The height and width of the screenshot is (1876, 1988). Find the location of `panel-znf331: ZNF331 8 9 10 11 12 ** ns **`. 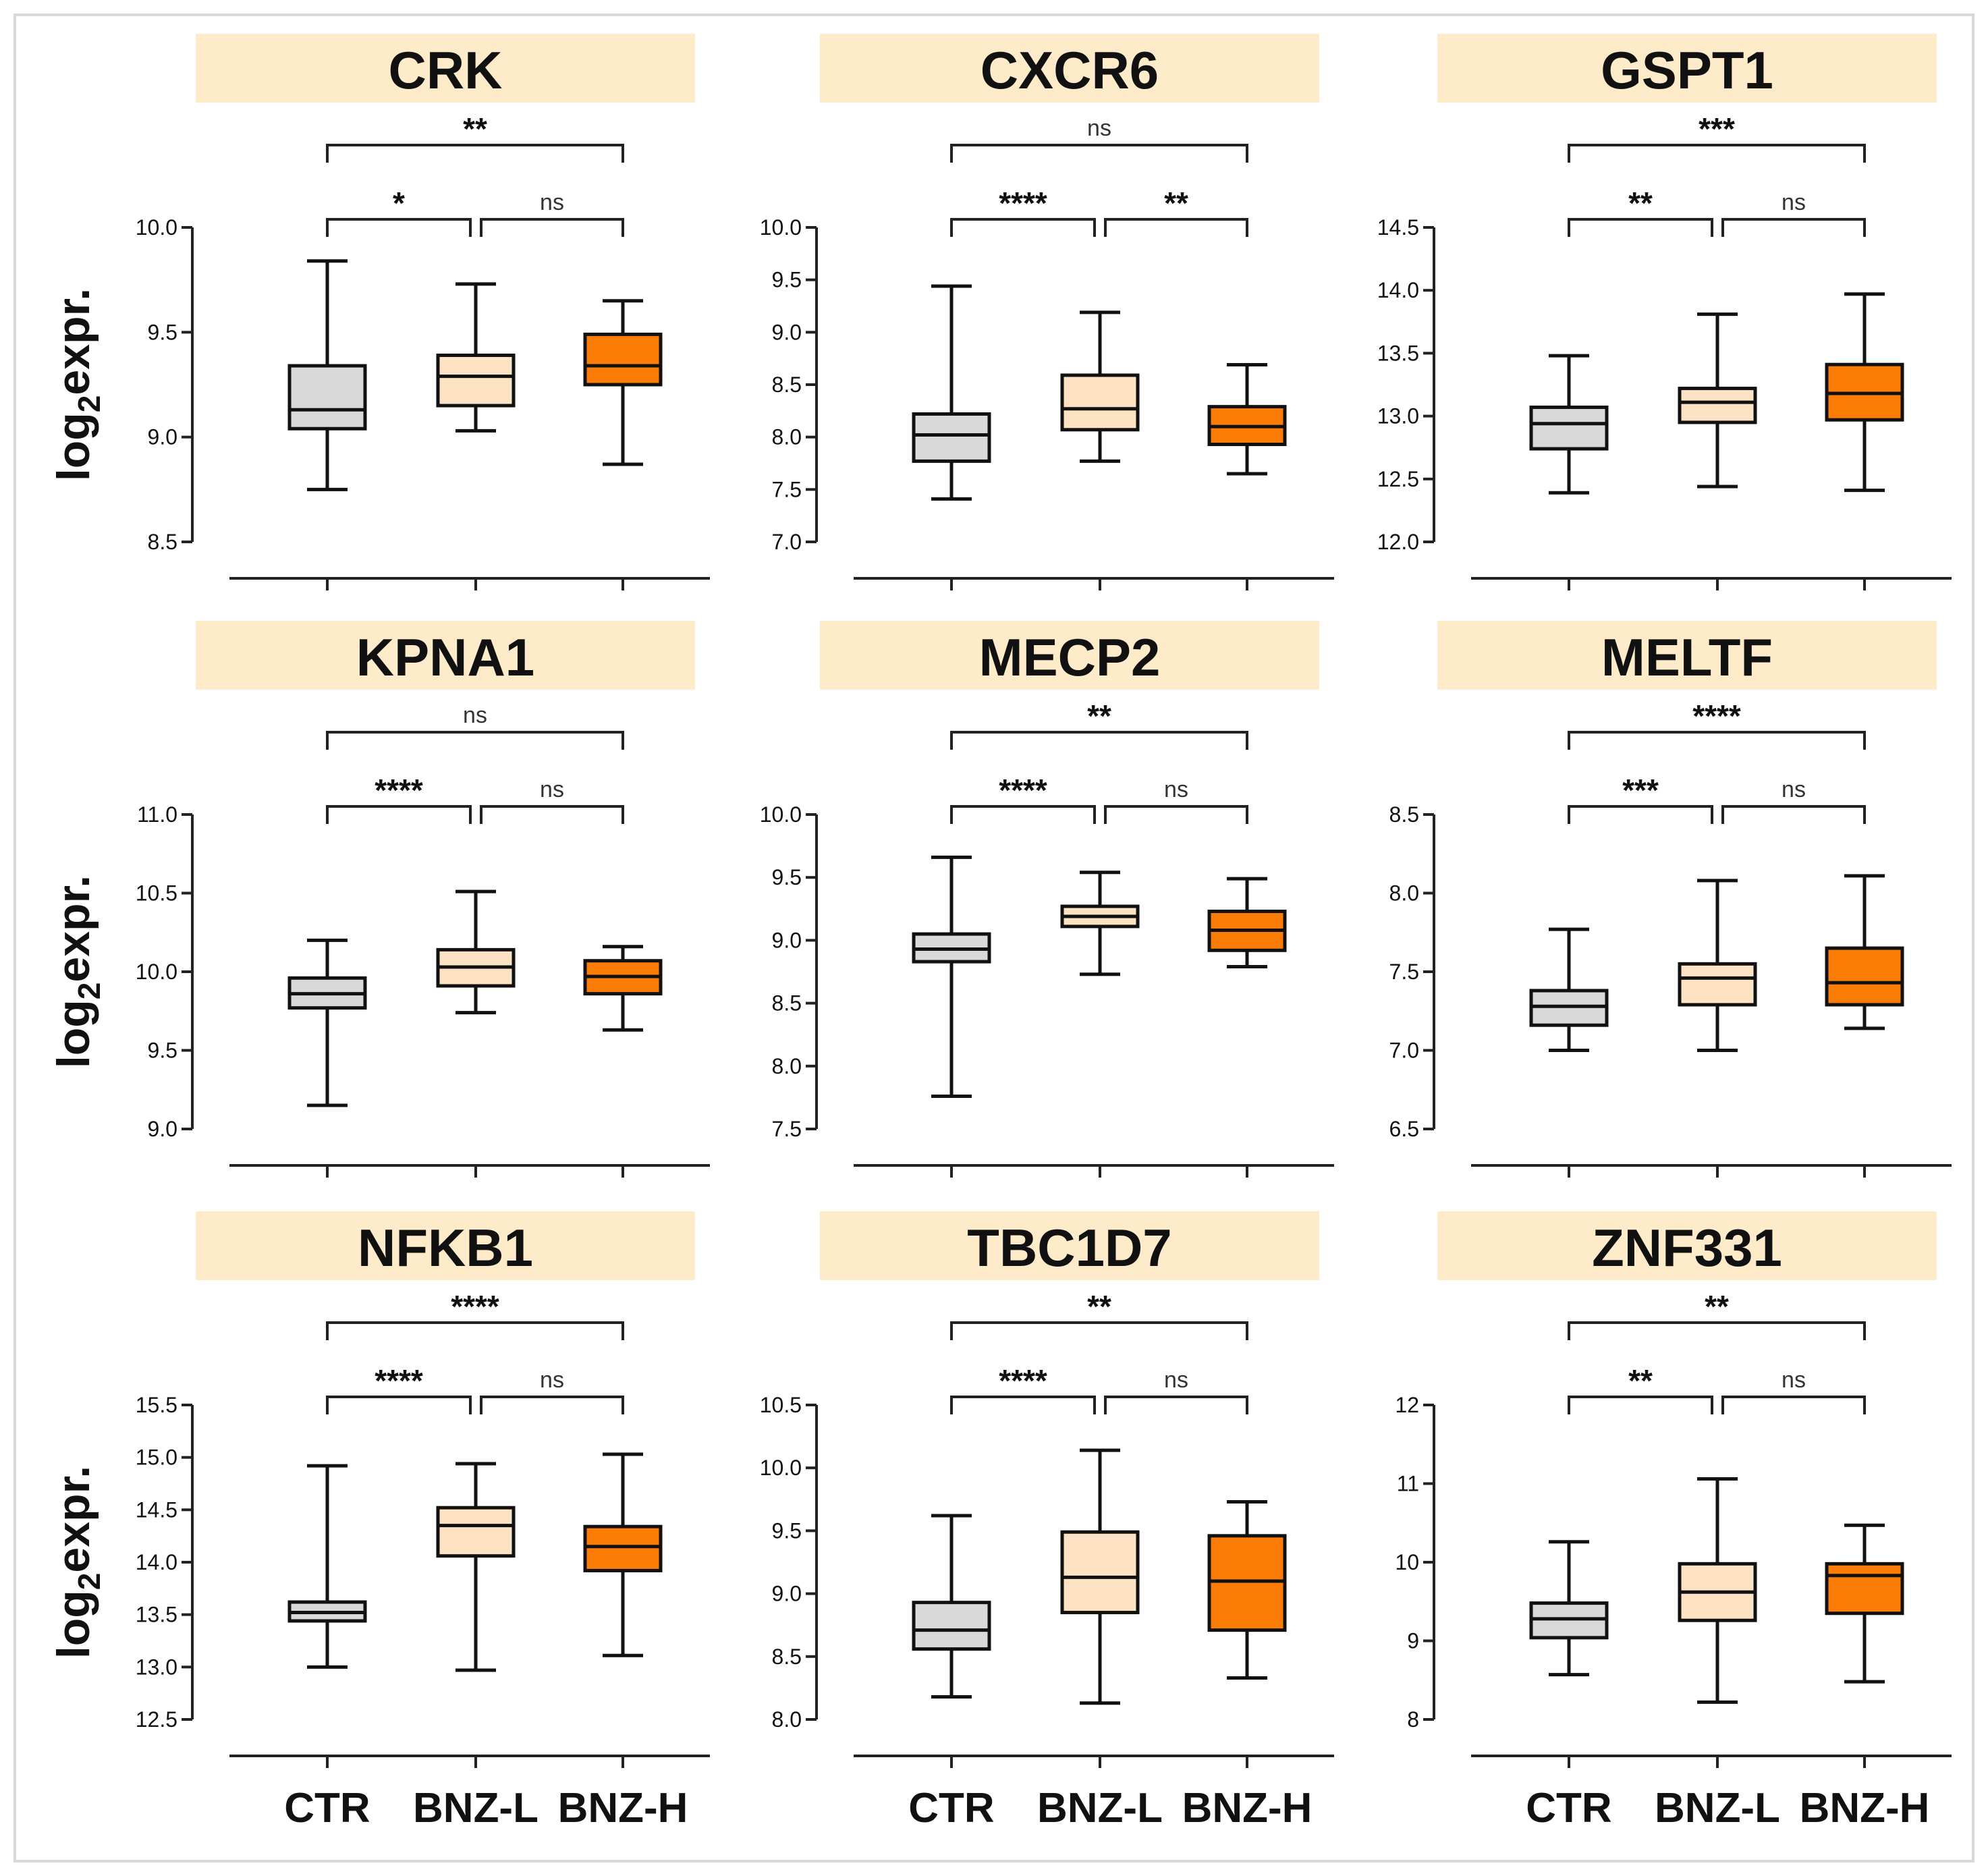

panel-znf331: ZNF331 8 9 10 11 12 ** ns ** is located at coordinates (1673, 1489).